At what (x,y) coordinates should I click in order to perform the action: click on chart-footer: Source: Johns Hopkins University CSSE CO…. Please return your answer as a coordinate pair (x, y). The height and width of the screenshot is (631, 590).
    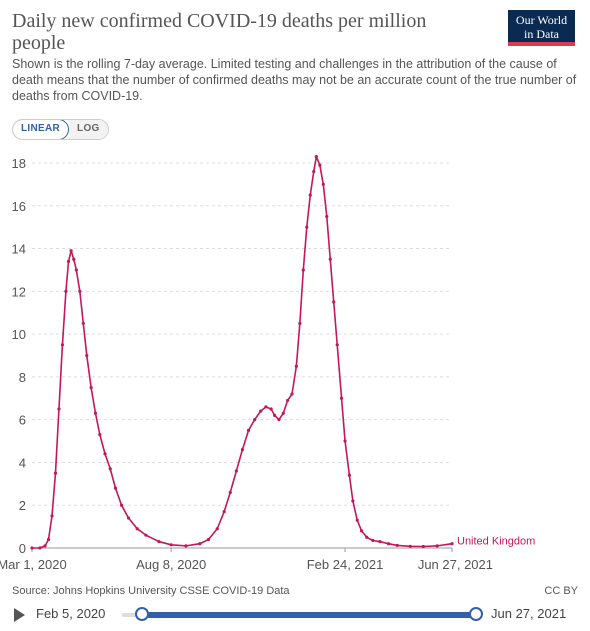
    Looking at the image, I should click on (295, 591).